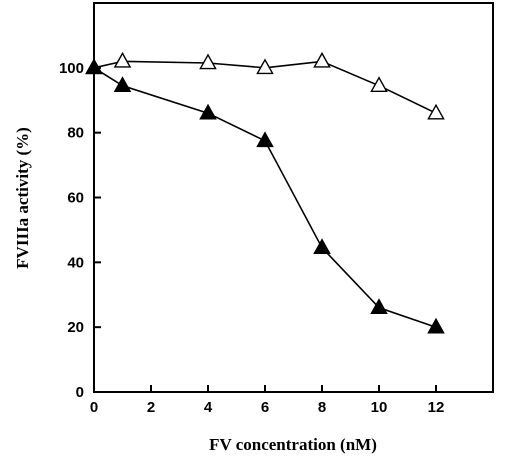 Image resolution: width=520 pixels, height=463 pixels. I want to click on y-axis-ticks: 0 20 40 60 80 100, so click(80, 230).